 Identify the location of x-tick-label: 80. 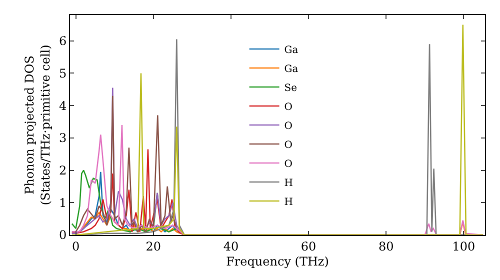
(386, 246).